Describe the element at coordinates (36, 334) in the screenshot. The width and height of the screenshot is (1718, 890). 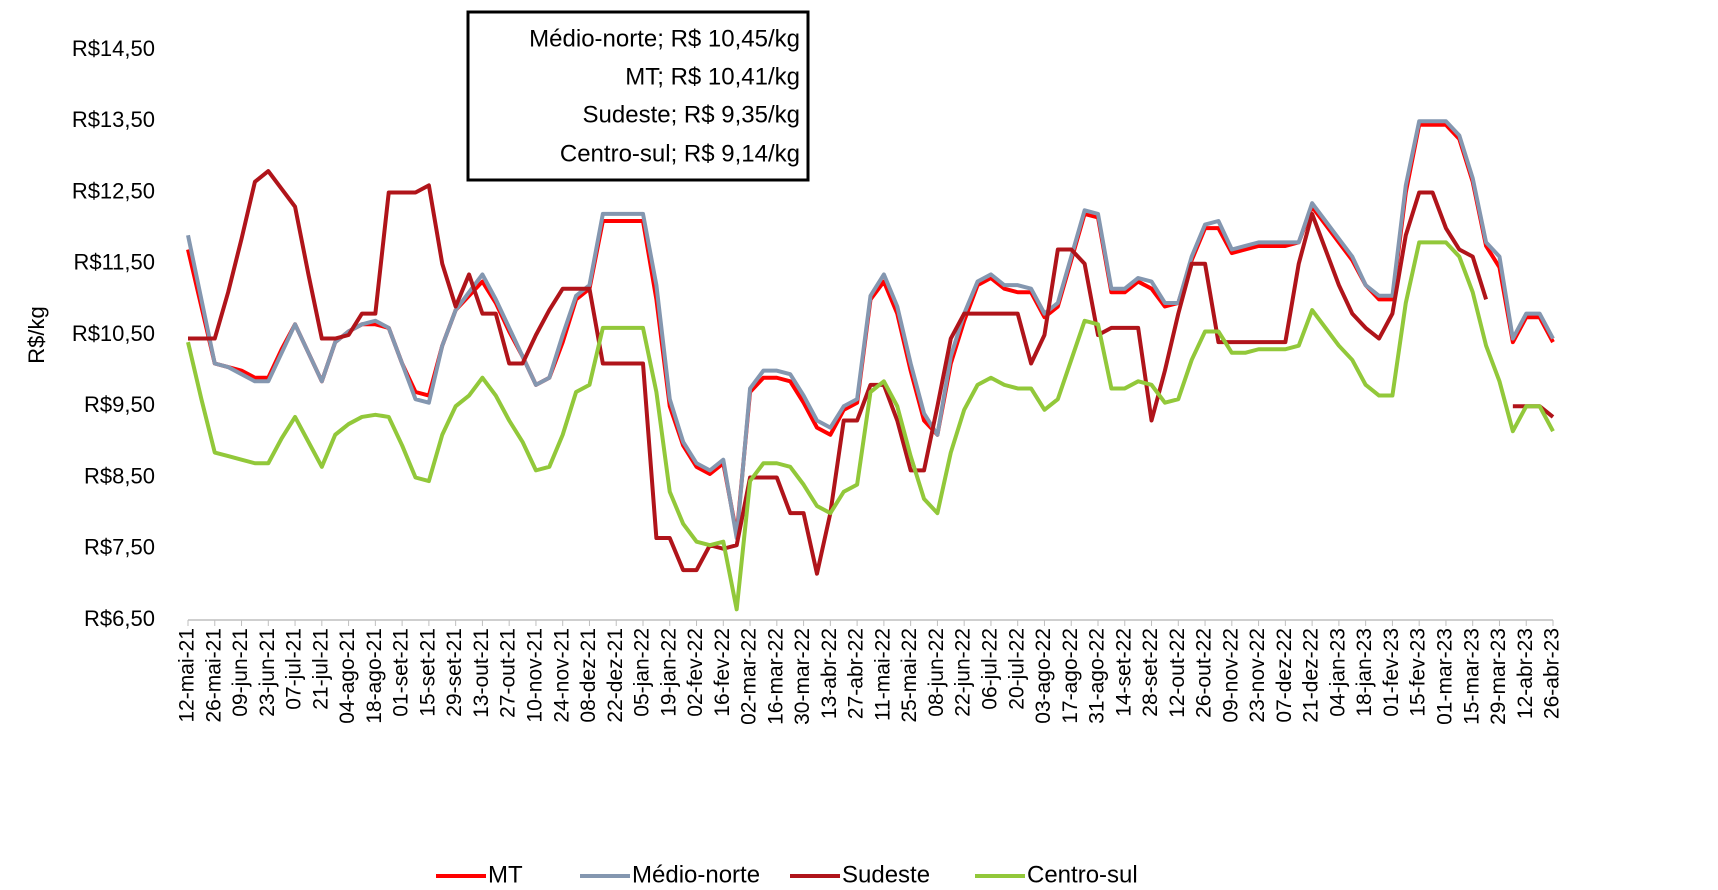
I see `y-axis-label: R$/kg` at that location.